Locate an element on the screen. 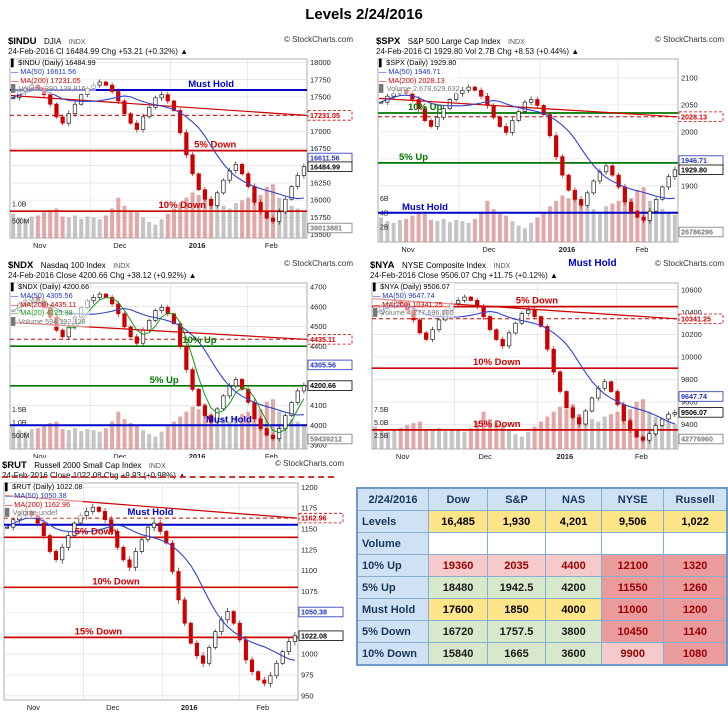 The width and height of the screenshot is (728, 719). y-tick-label: 4600 is located at coordinates (318, 306).